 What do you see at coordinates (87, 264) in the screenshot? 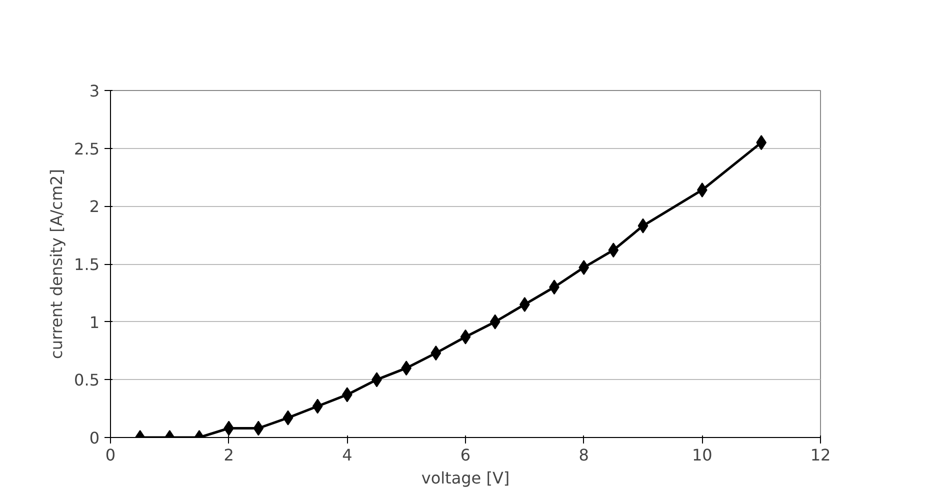
I see `y-tick-label: 1.5` at bounding box center [87, 264].